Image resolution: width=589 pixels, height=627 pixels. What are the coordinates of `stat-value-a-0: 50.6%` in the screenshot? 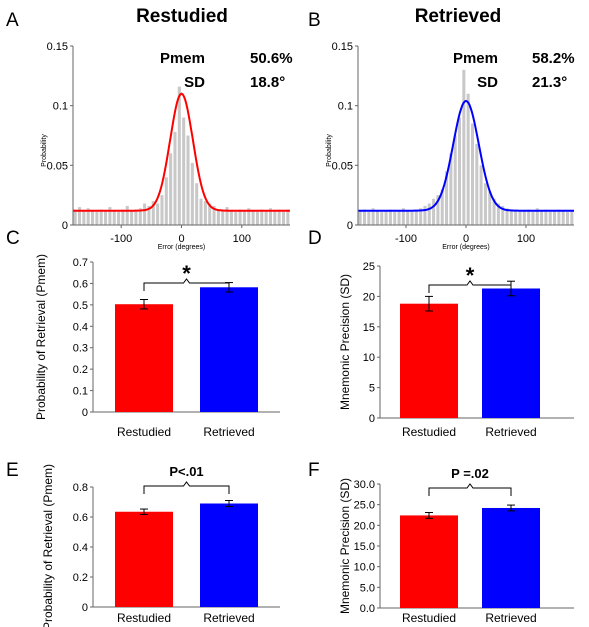 It's located at (271, 58).